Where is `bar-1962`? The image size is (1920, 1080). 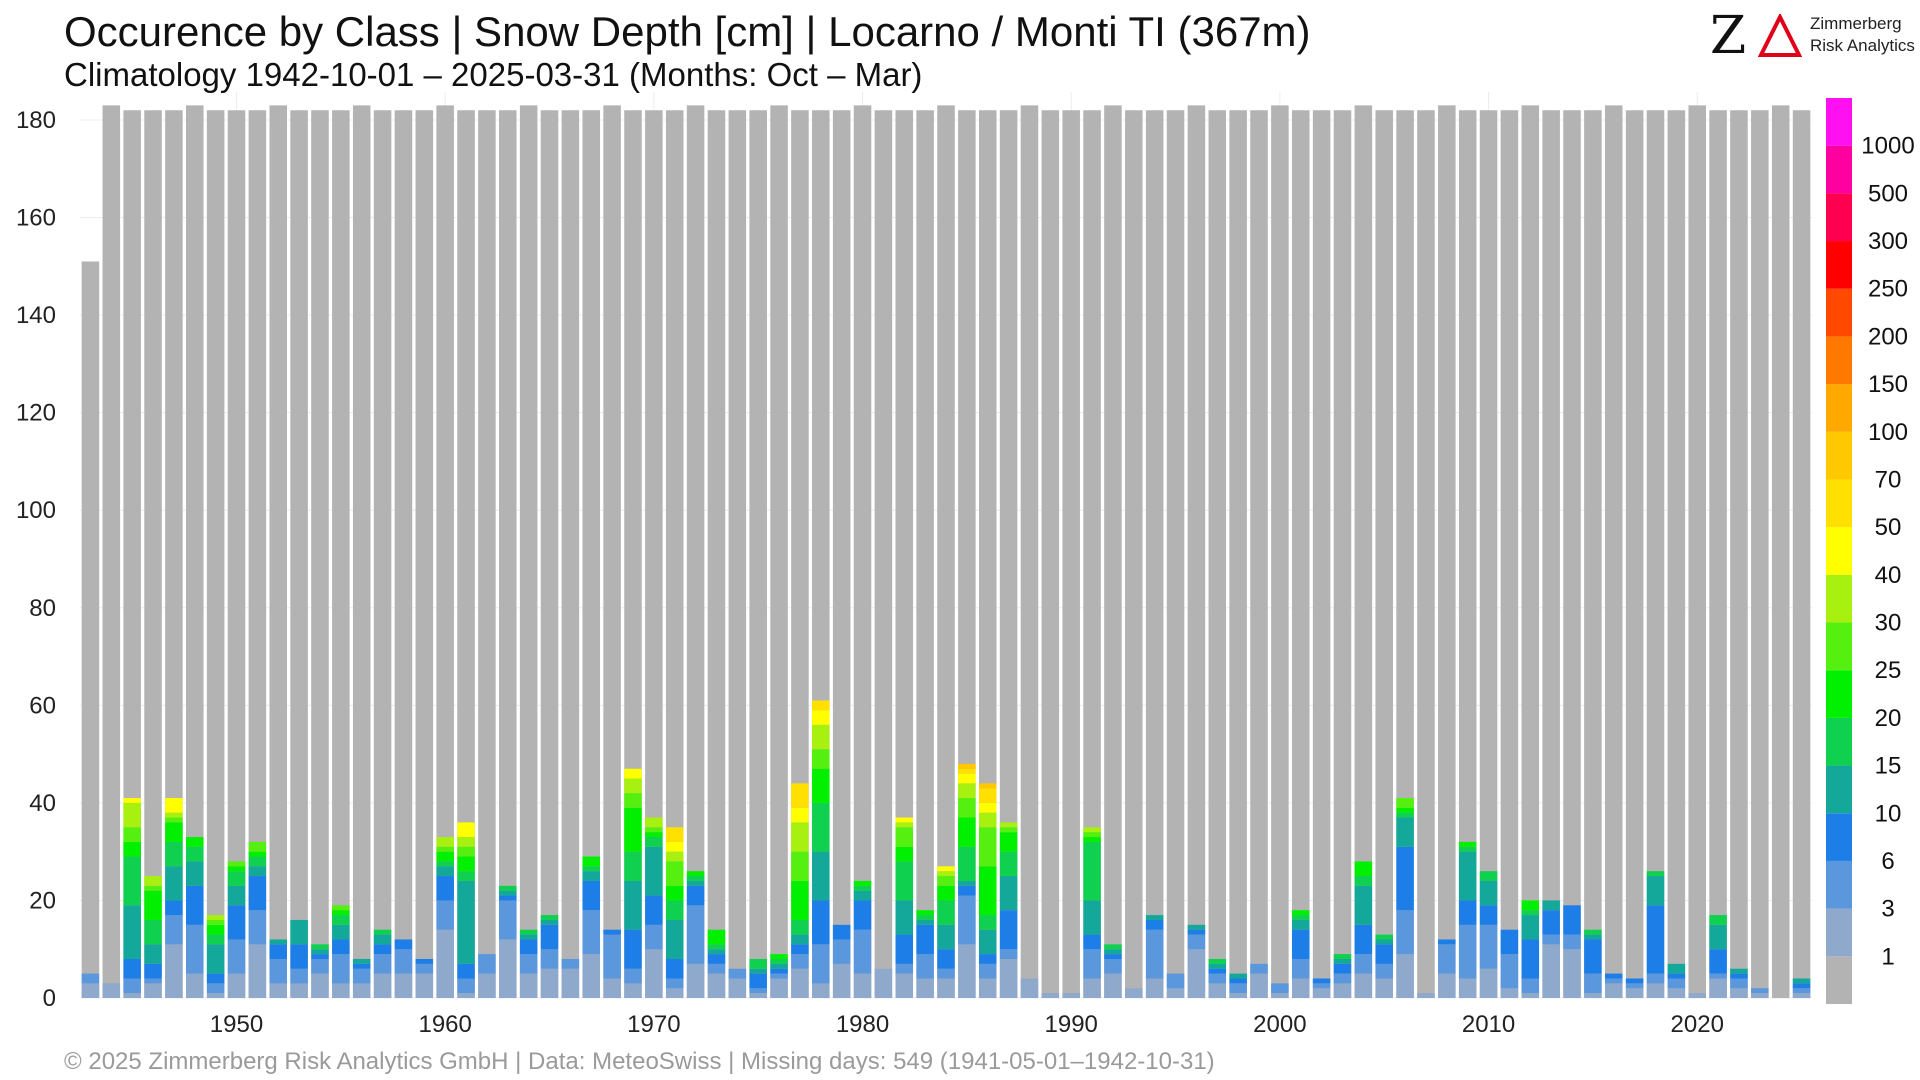 bar-1962 is located at coordinates (487, 554).